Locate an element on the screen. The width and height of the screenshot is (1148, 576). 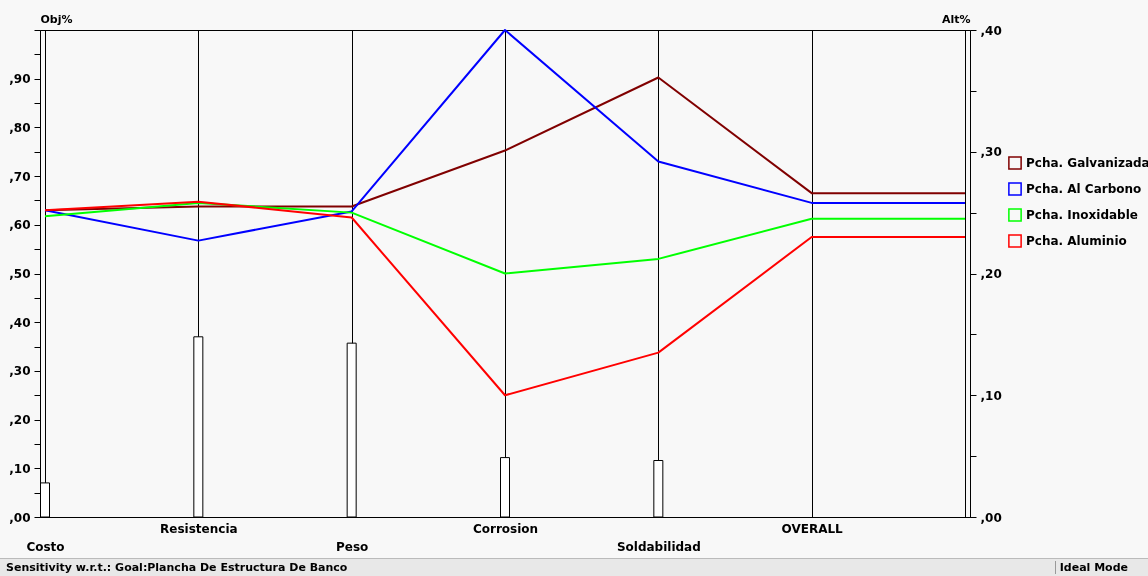
y2-tick-label: ,40 is located at coordinates (991, 30).